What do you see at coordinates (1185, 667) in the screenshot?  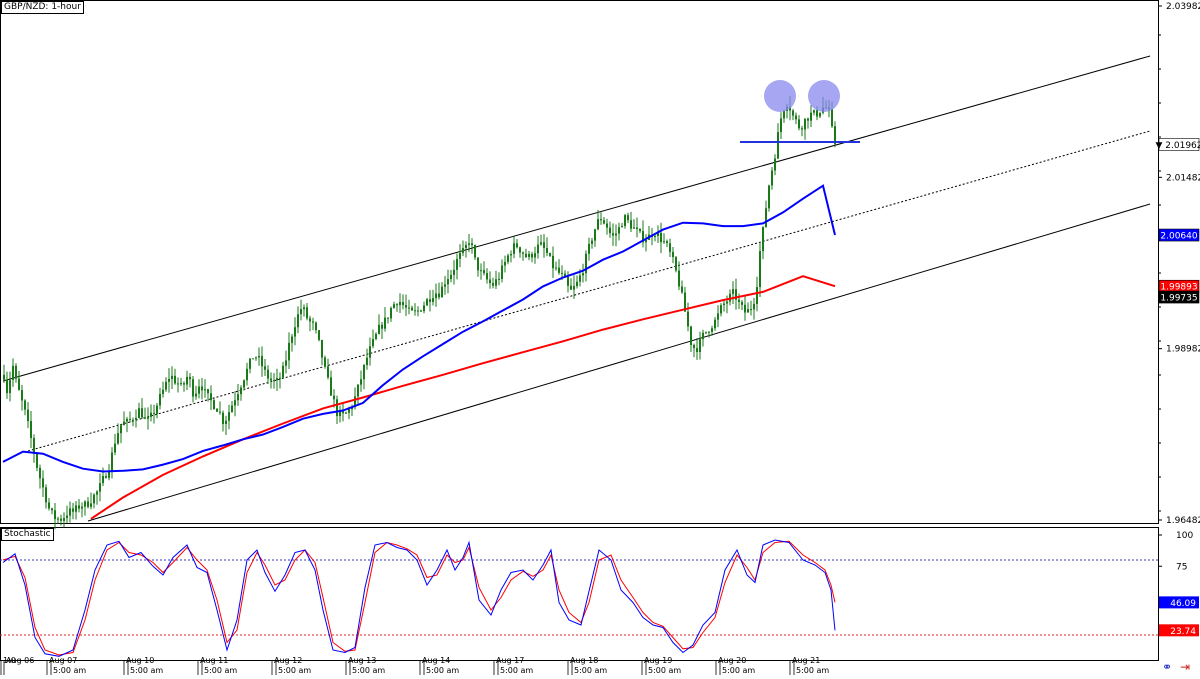 I see `scroll-right-icon: ⇥` at bounding box center [1185, 667].